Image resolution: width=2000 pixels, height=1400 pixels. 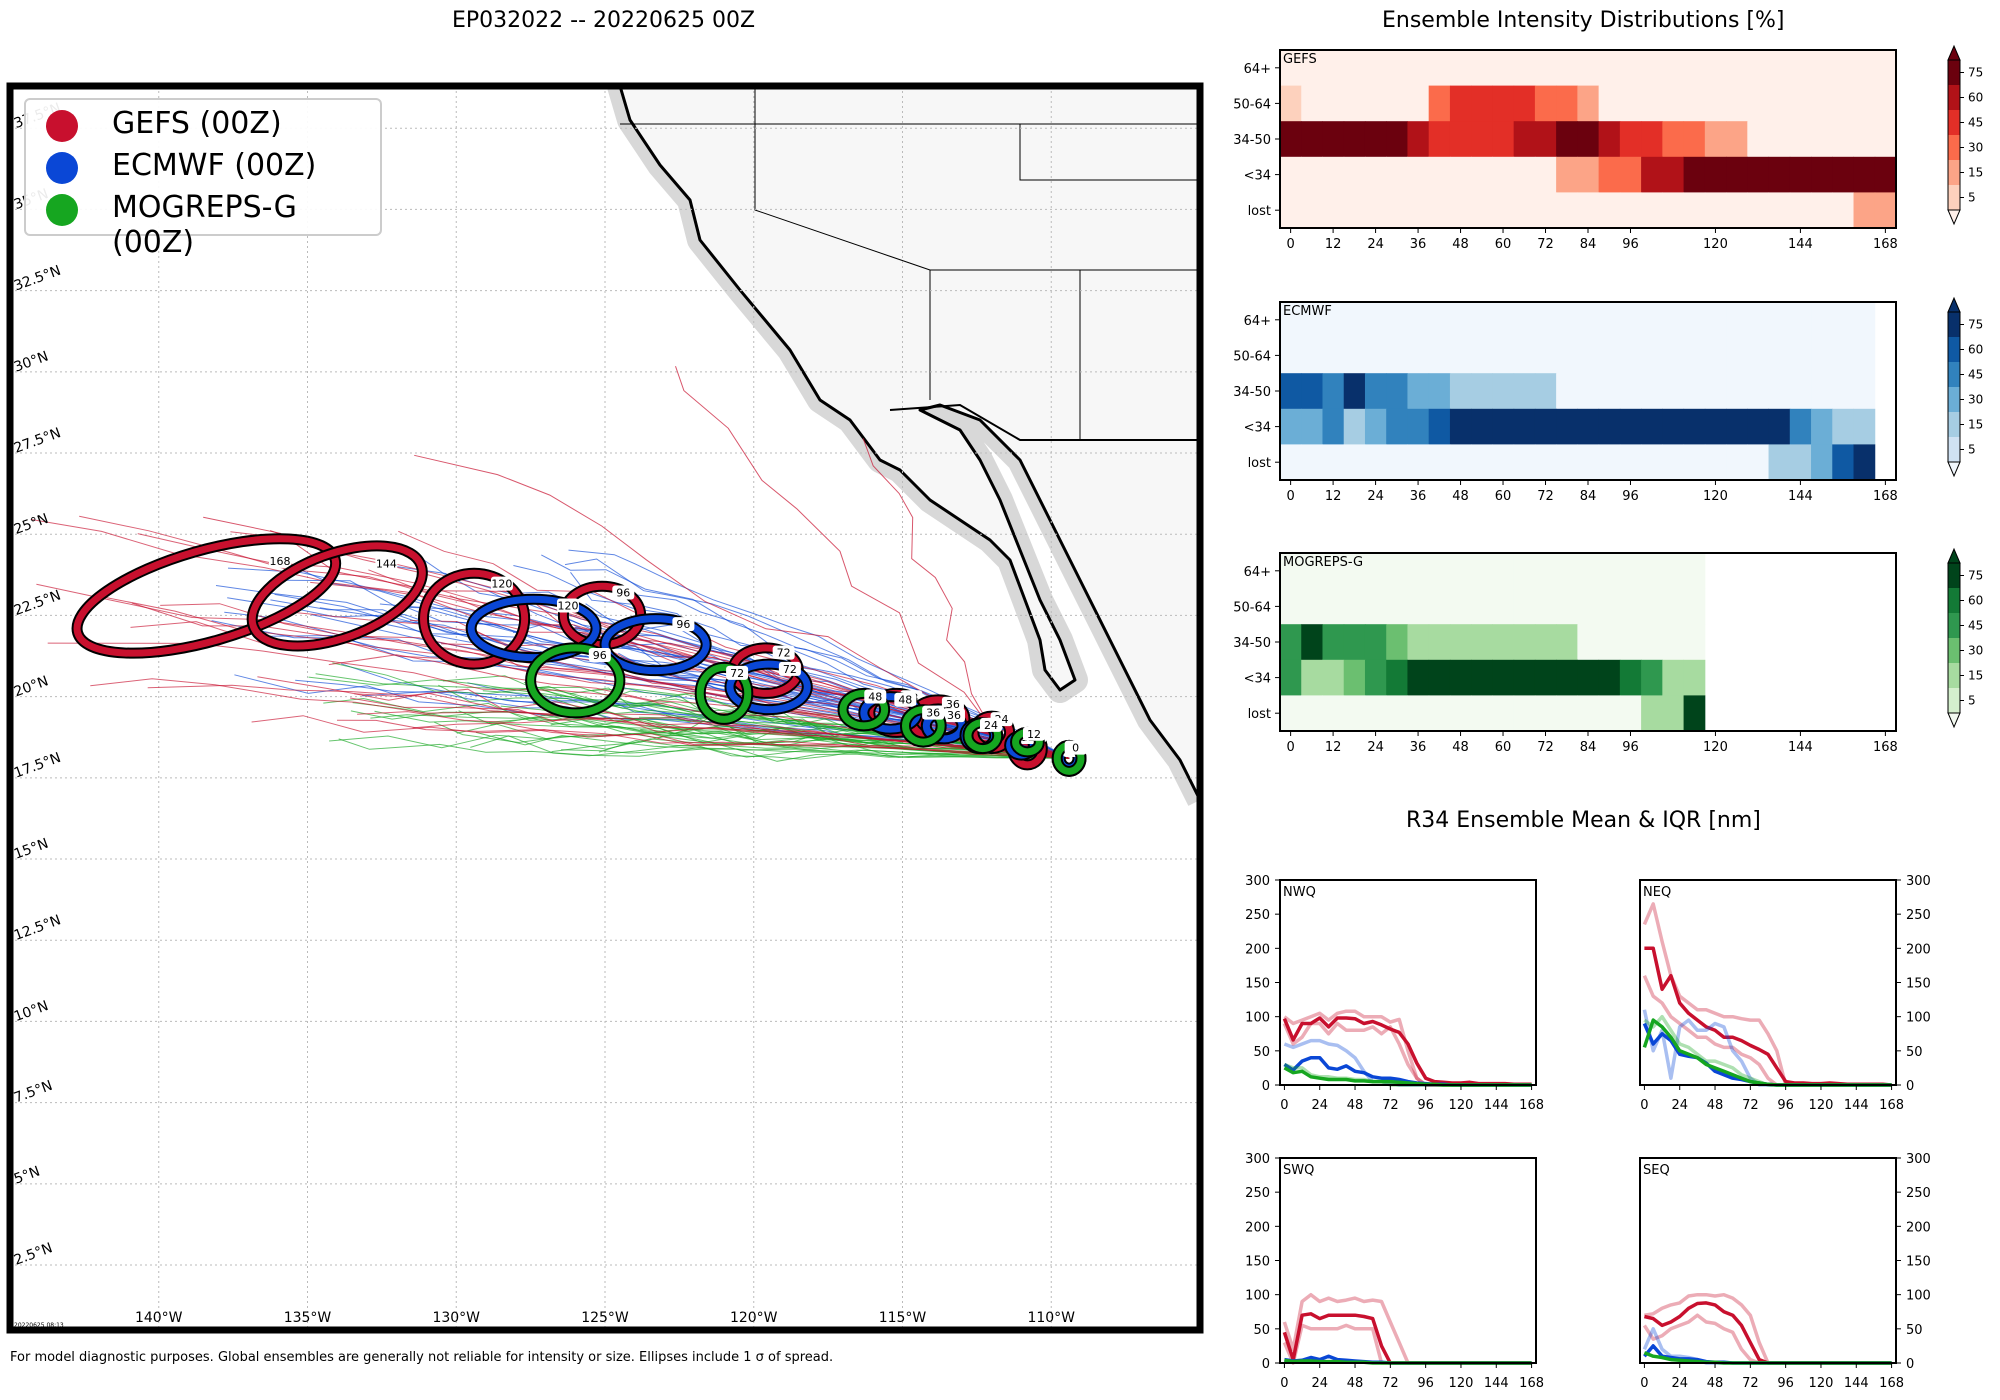 What do you see at coordinates (204, 225) in the screenshot?
I see `legend-label-mogreps: MOGREPS-G (00Z)` at bounding box center [204, 225].